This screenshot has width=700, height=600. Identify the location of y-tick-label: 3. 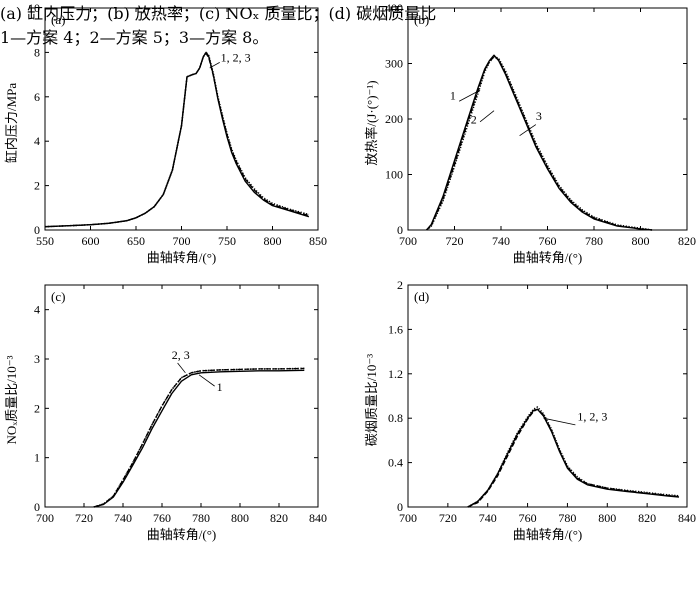
(37, 359).